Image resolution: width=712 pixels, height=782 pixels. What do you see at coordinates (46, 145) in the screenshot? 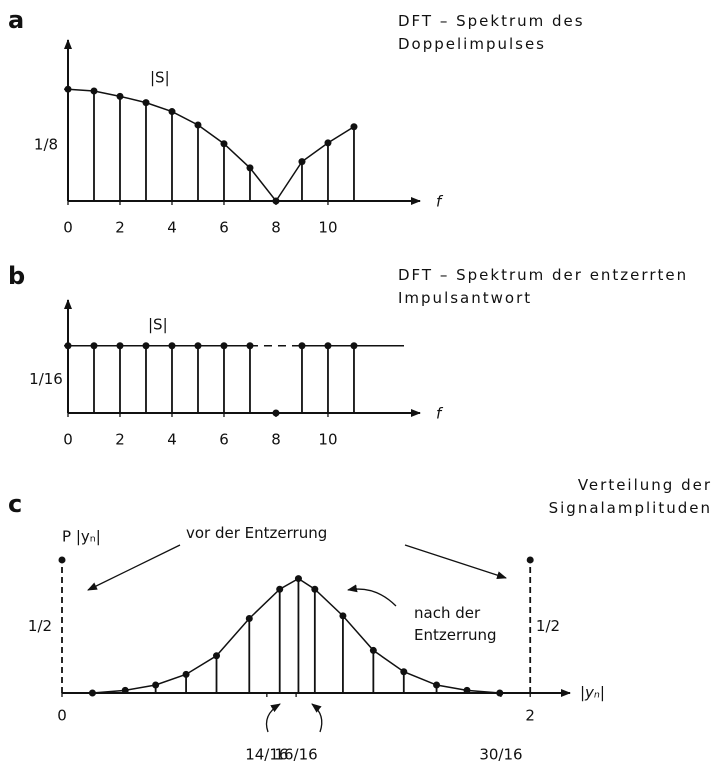
I see `y-tick-label: 1/8` at bounding box center [46, 145].